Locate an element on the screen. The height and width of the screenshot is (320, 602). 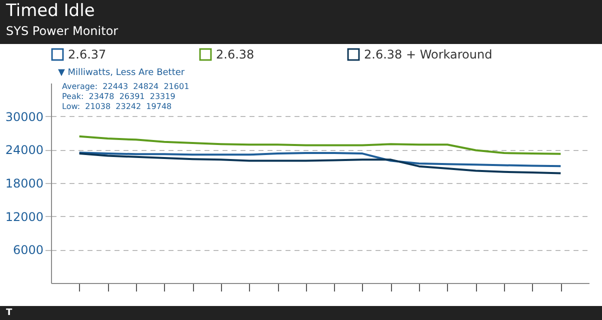
y-tick-label: 6000 is located at coordinates (28, 250).